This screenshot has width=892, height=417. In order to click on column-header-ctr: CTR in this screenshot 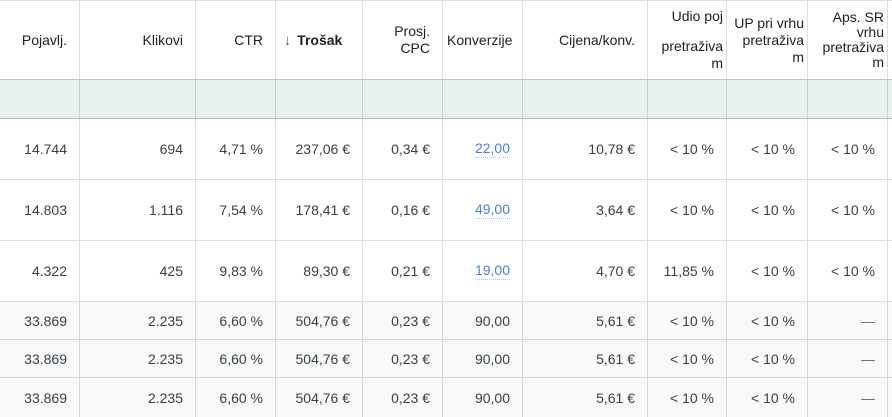, I will do `click(236, 40)`.